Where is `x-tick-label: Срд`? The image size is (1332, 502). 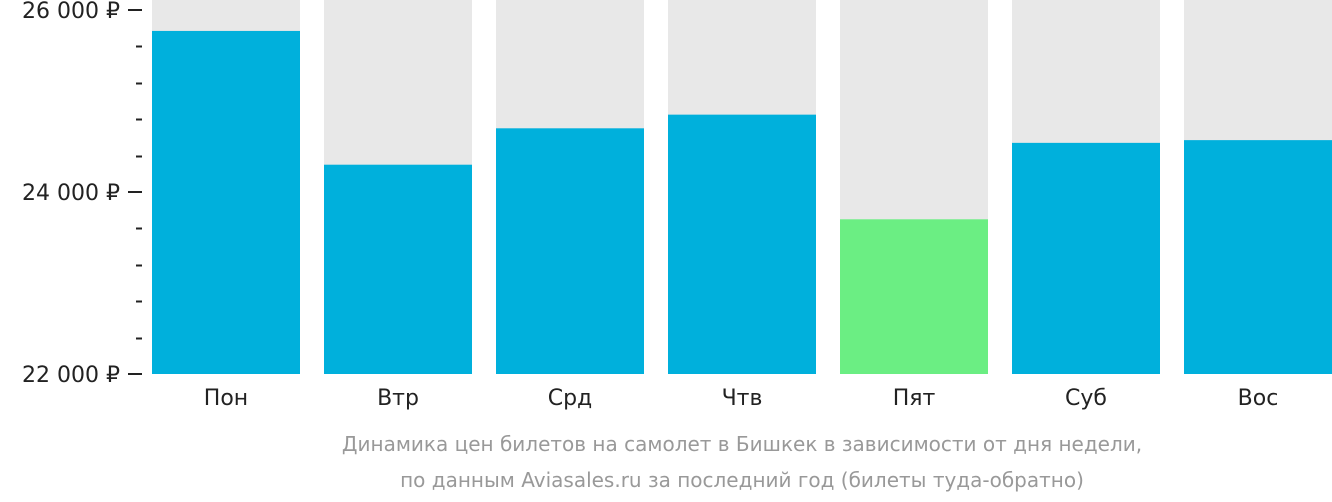 x-tick-label: Срд is located at coordinates (570, 398).